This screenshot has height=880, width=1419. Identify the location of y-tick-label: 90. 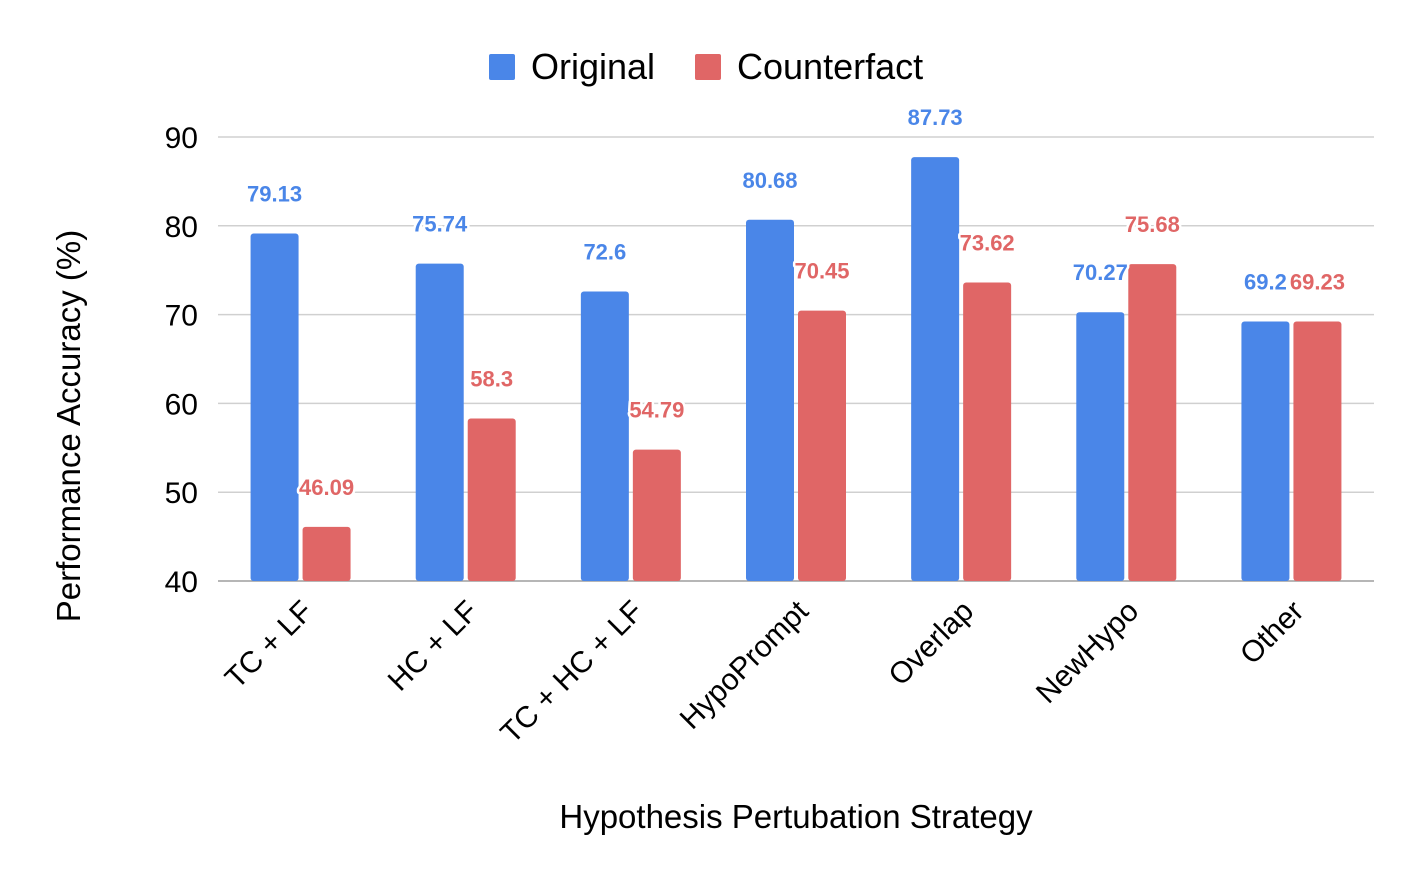
(181, 138).